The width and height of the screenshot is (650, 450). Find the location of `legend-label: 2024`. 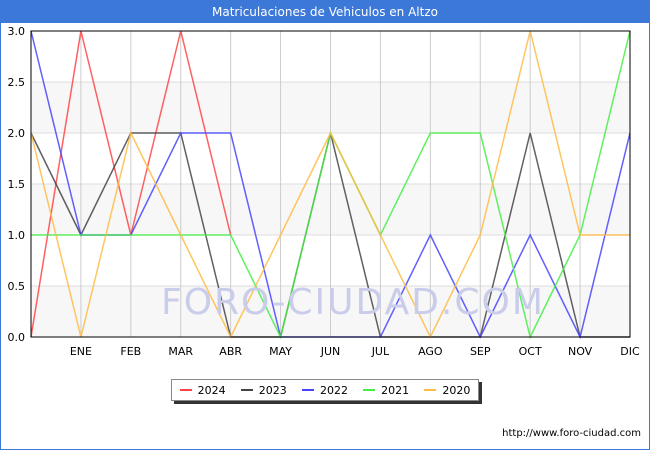

legend-label: 2024 is located at coordinates (211, 390).